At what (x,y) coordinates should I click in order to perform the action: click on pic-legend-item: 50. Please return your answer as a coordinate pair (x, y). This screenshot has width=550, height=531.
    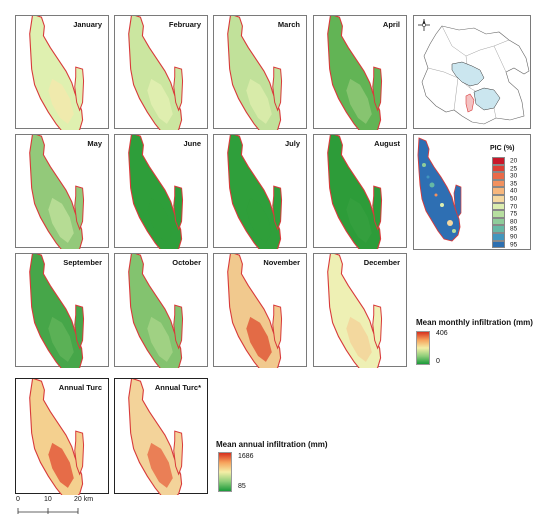
    Looking at the image, I should click on (504, 199).